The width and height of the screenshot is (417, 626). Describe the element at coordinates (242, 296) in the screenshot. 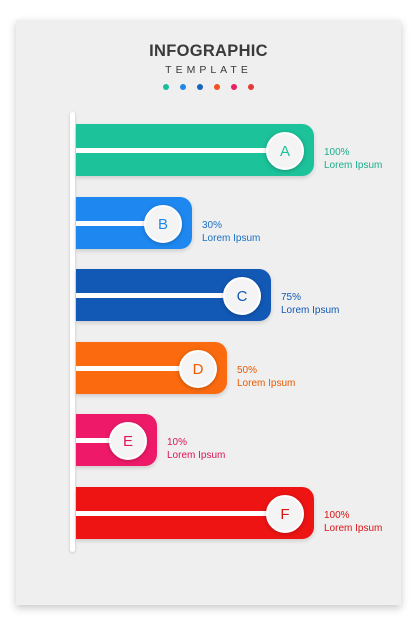

I see `marker-c: C` at that location.